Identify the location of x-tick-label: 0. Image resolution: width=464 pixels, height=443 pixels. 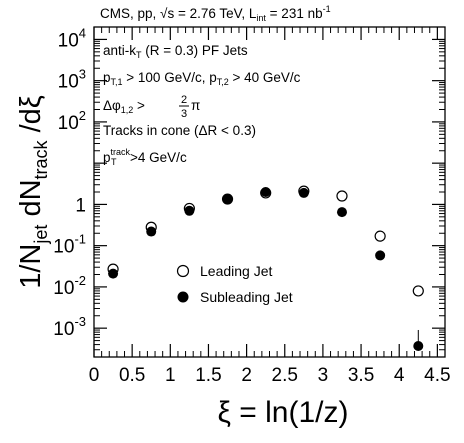
(94, 375).